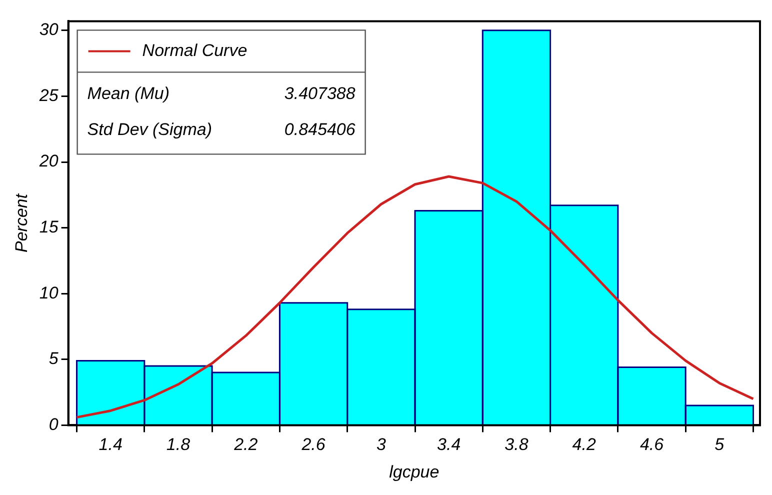  What do you see at coordinates (128, 93) in the screenshot?
I see `annotation: Mean (Mu)` at bounding box center [128, 93].